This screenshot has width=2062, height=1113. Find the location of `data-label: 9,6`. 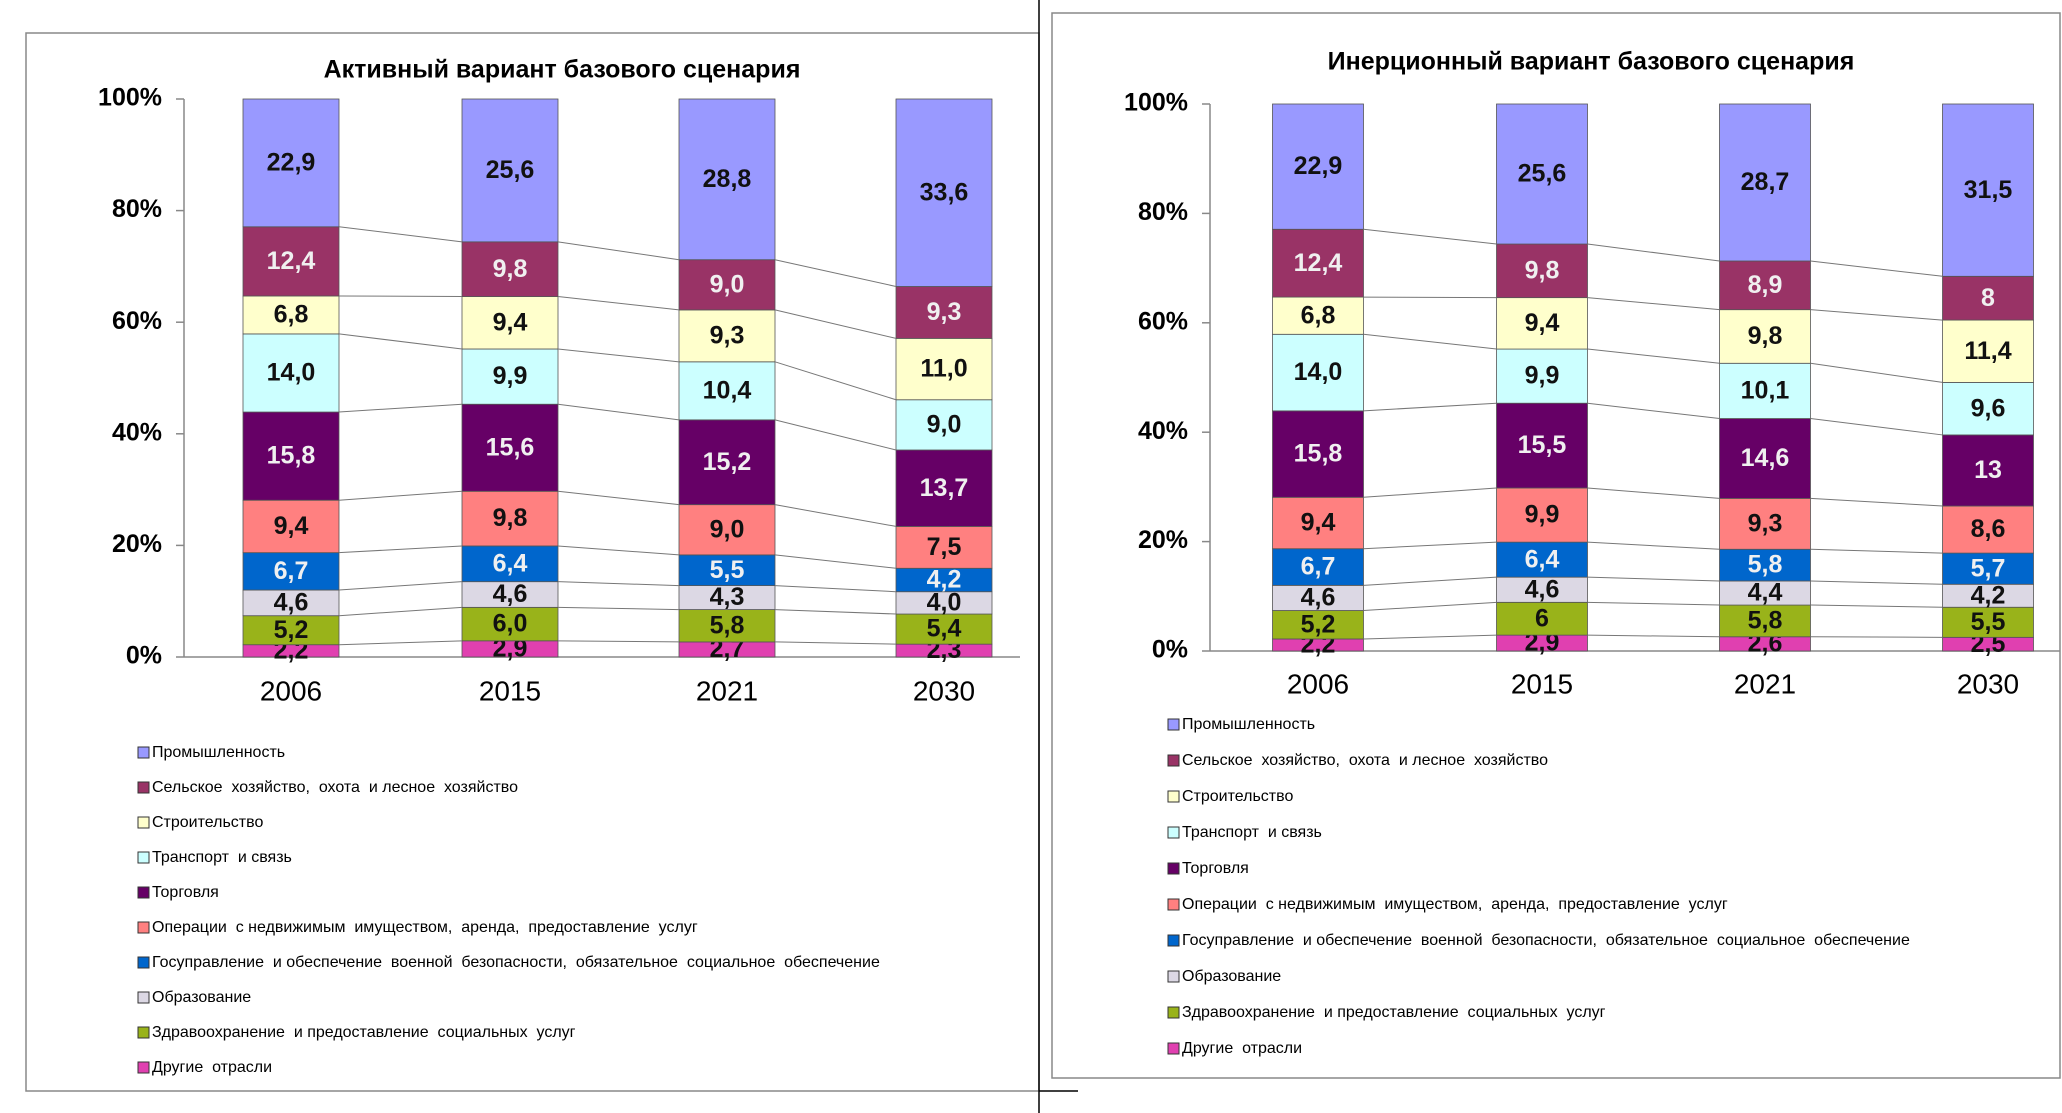

data-label: 9,6 is located at coordinates (1988, 408).